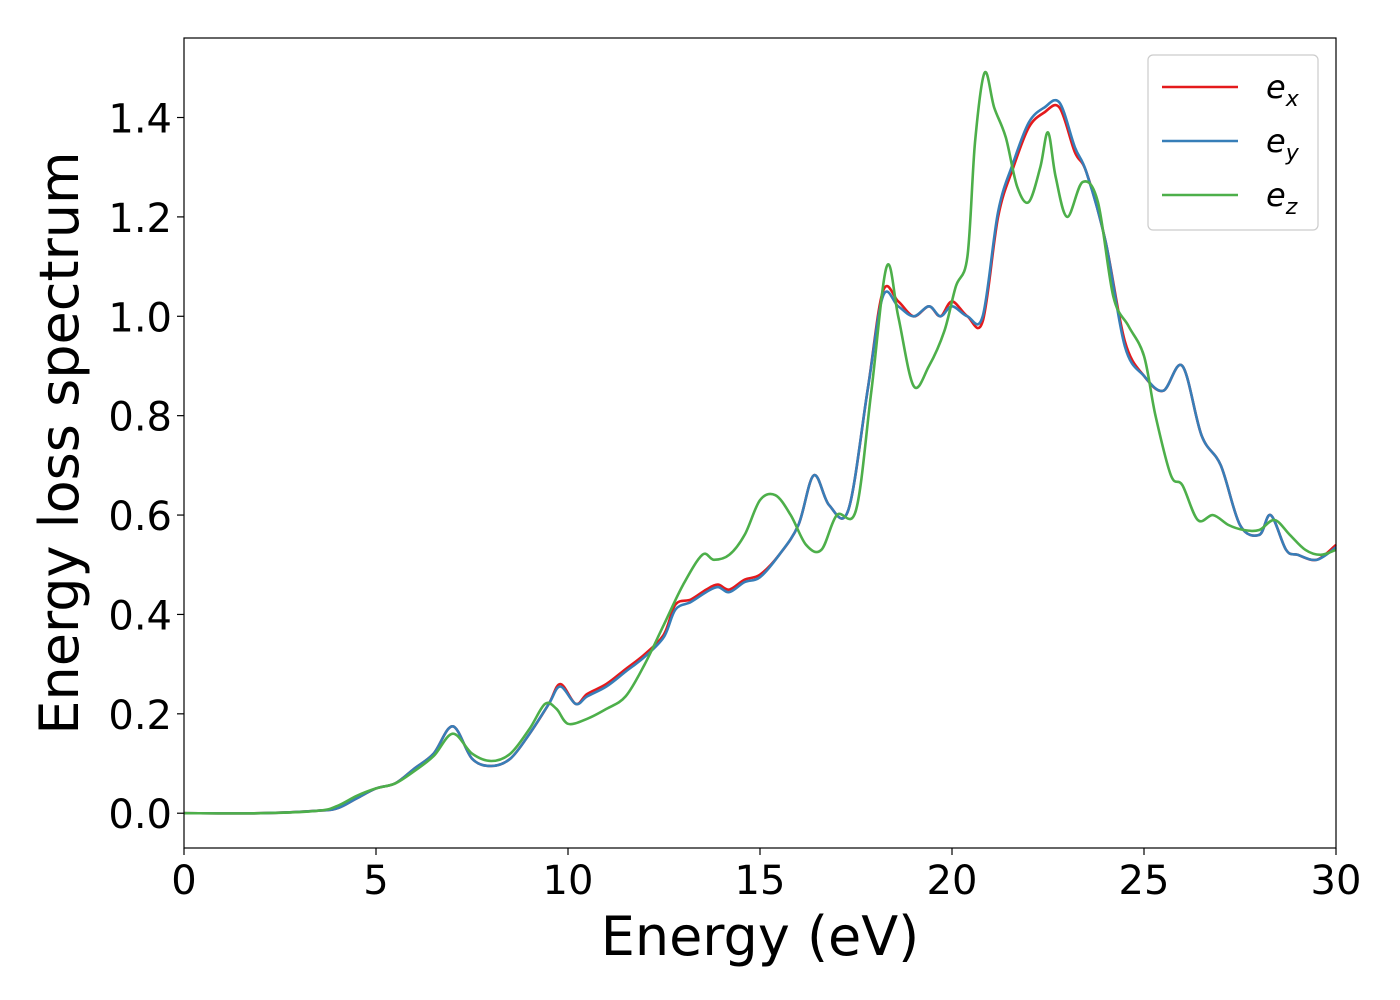 The width and height of the screenshot is (1400, 1000). Describe the element at coordinates (140, 815) in the screenshot. I see `y-tick-label: 0.0` at that location.